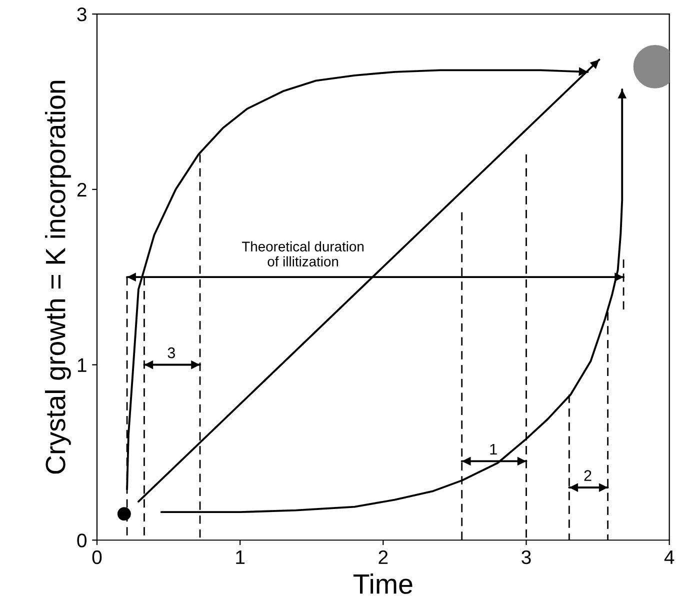  Describe the element at coordinates (81, 189) in the screenshot. I see `y-tick-label: 2` at that location.